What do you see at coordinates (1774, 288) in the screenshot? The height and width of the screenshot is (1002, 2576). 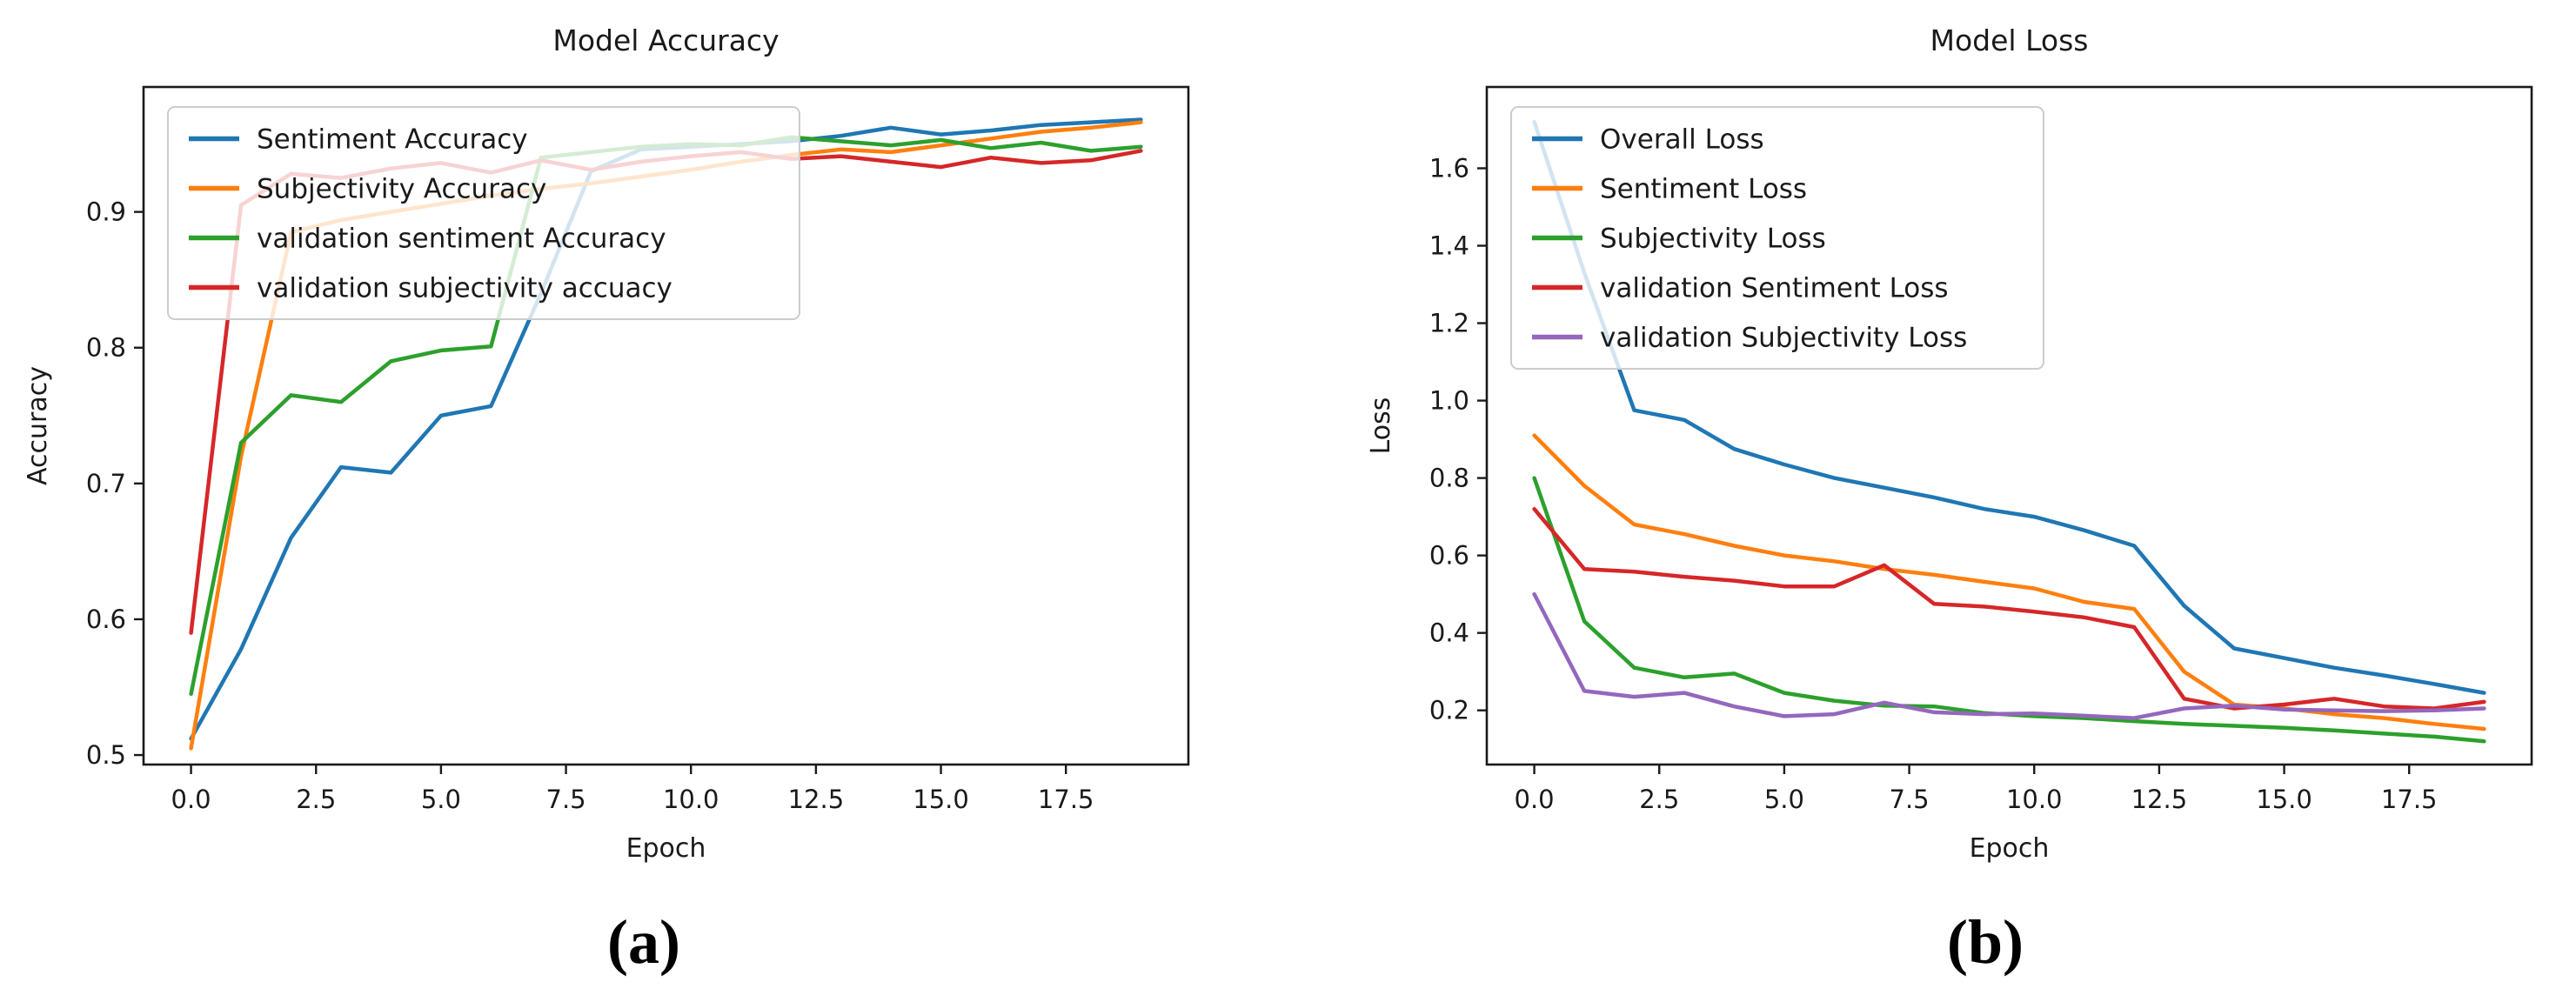 I see `legend-label-validation-sentiment-loss: validation Sentiment Loss` at bounding box center [1774, 288].